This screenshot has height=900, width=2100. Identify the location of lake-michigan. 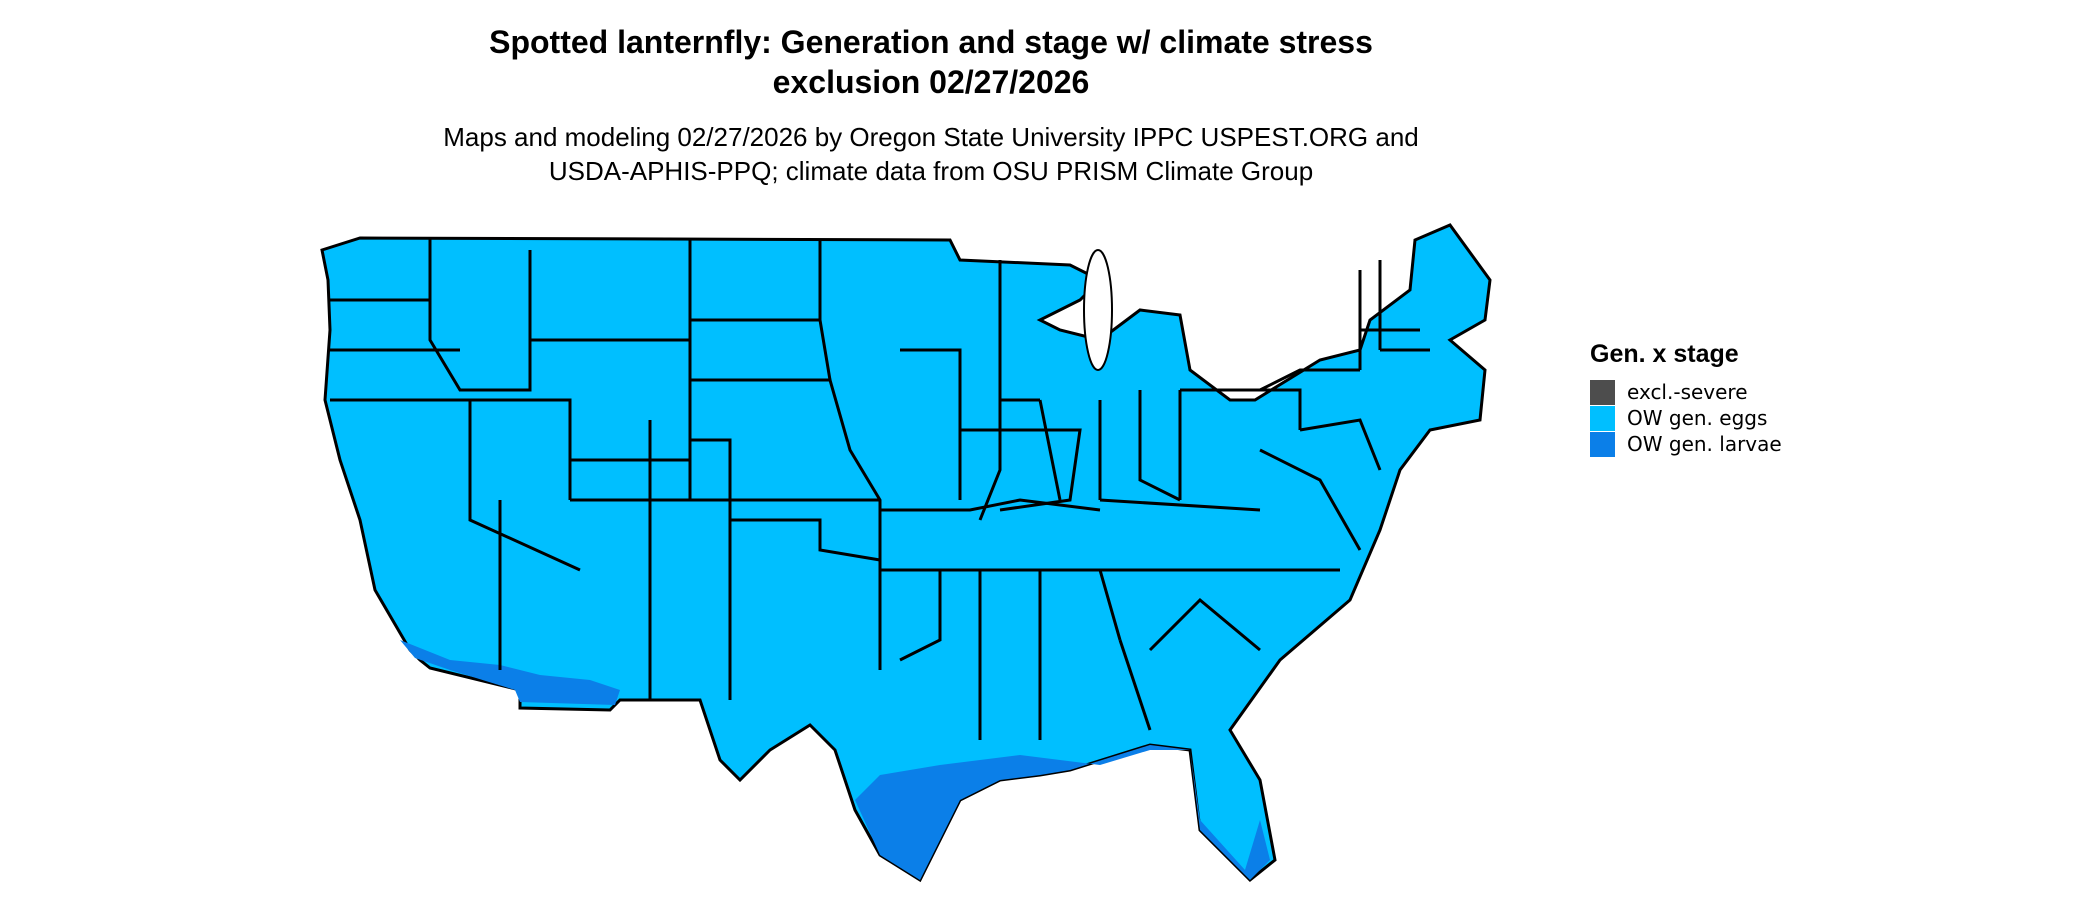
(1098, 310).